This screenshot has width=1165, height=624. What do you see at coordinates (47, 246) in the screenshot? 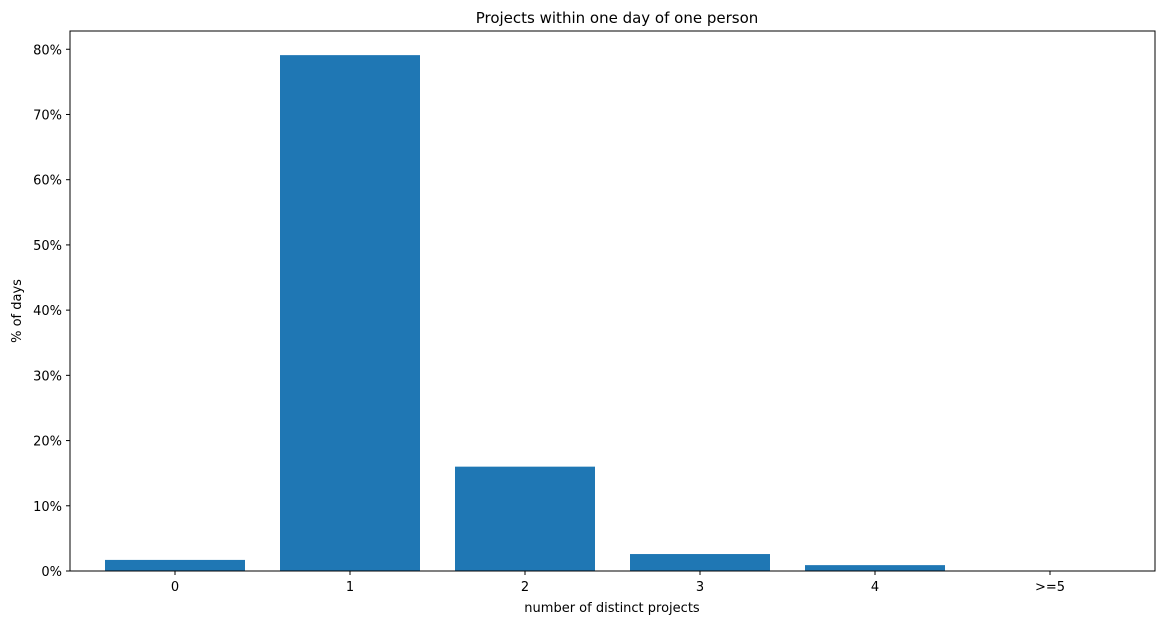
I see `y-tick-label: 50%` at bounding box center [47, 246].